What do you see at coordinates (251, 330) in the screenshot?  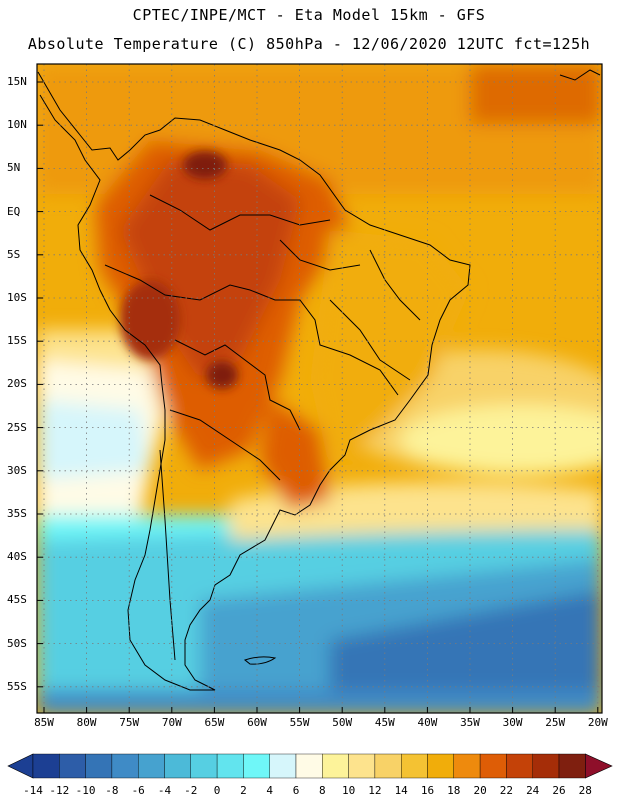 I see `border-amazon-south` at bounding box center [251, 330].